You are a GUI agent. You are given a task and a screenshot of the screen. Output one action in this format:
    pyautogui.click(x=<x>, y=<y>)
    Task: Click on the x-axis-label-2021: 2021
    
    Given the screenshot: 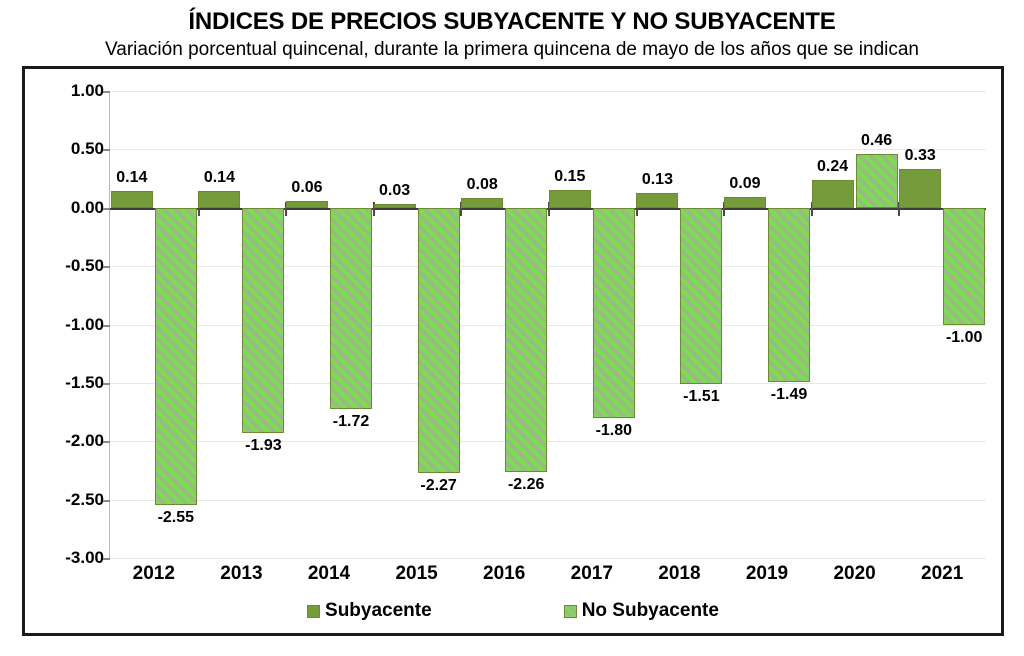 What is the action you would take?
    pyautogui.click(x=942, y=573)
    